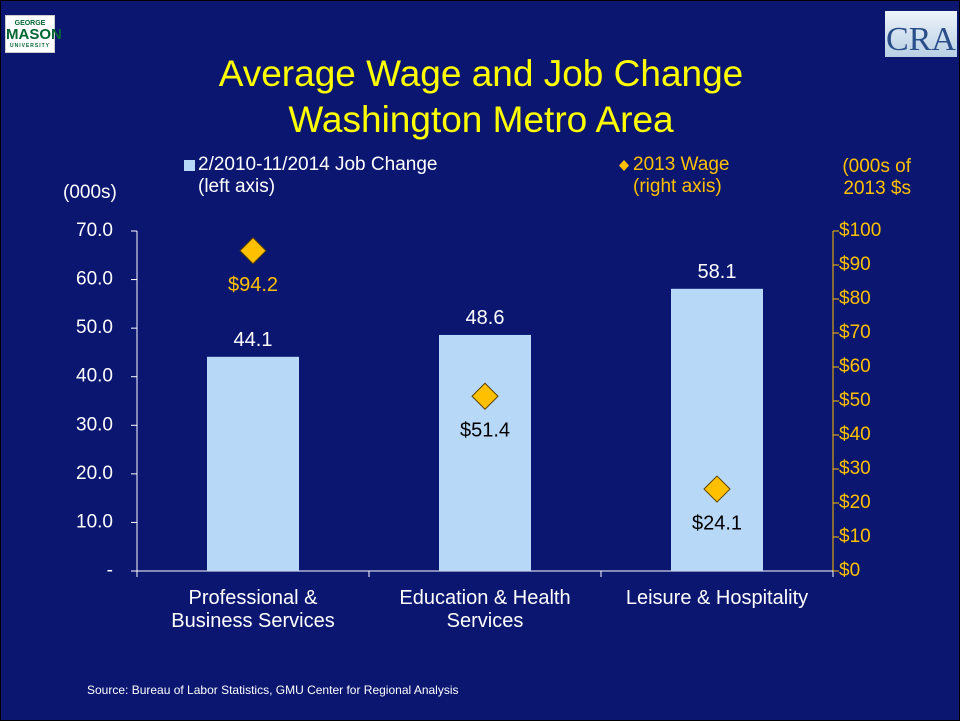  Describe the element at coordinates (717, 598) in the screenshot. I see `x-tick-label: Leisure & Hospitality` at that location.